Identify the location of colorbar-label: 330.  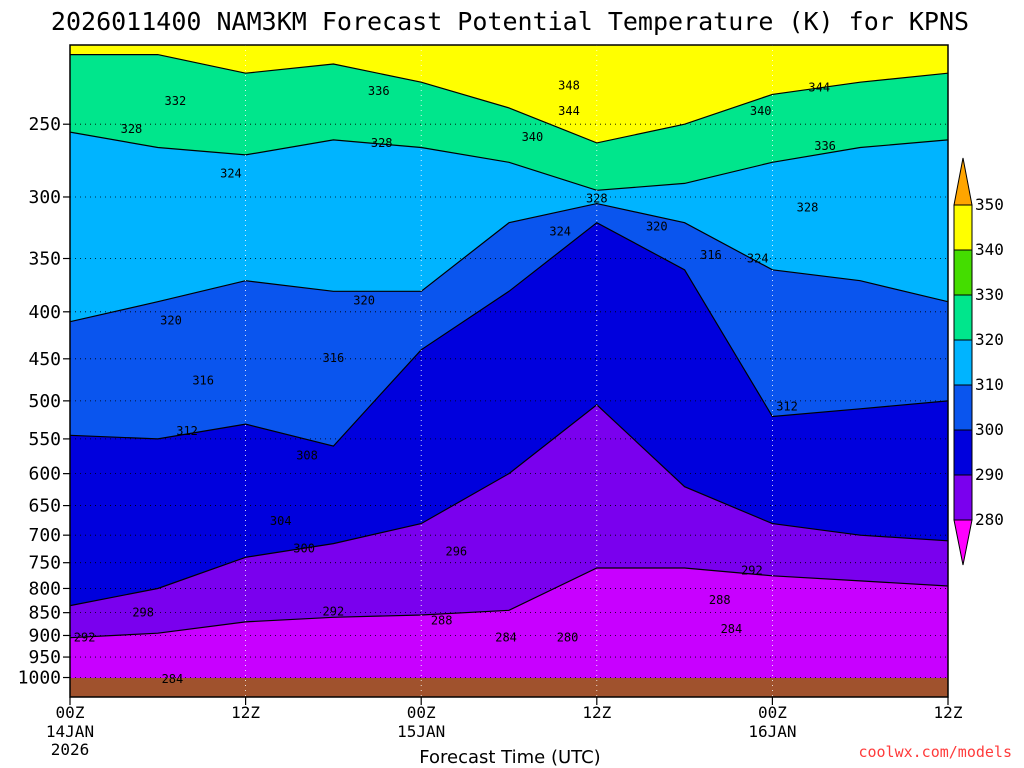
(989, 294).